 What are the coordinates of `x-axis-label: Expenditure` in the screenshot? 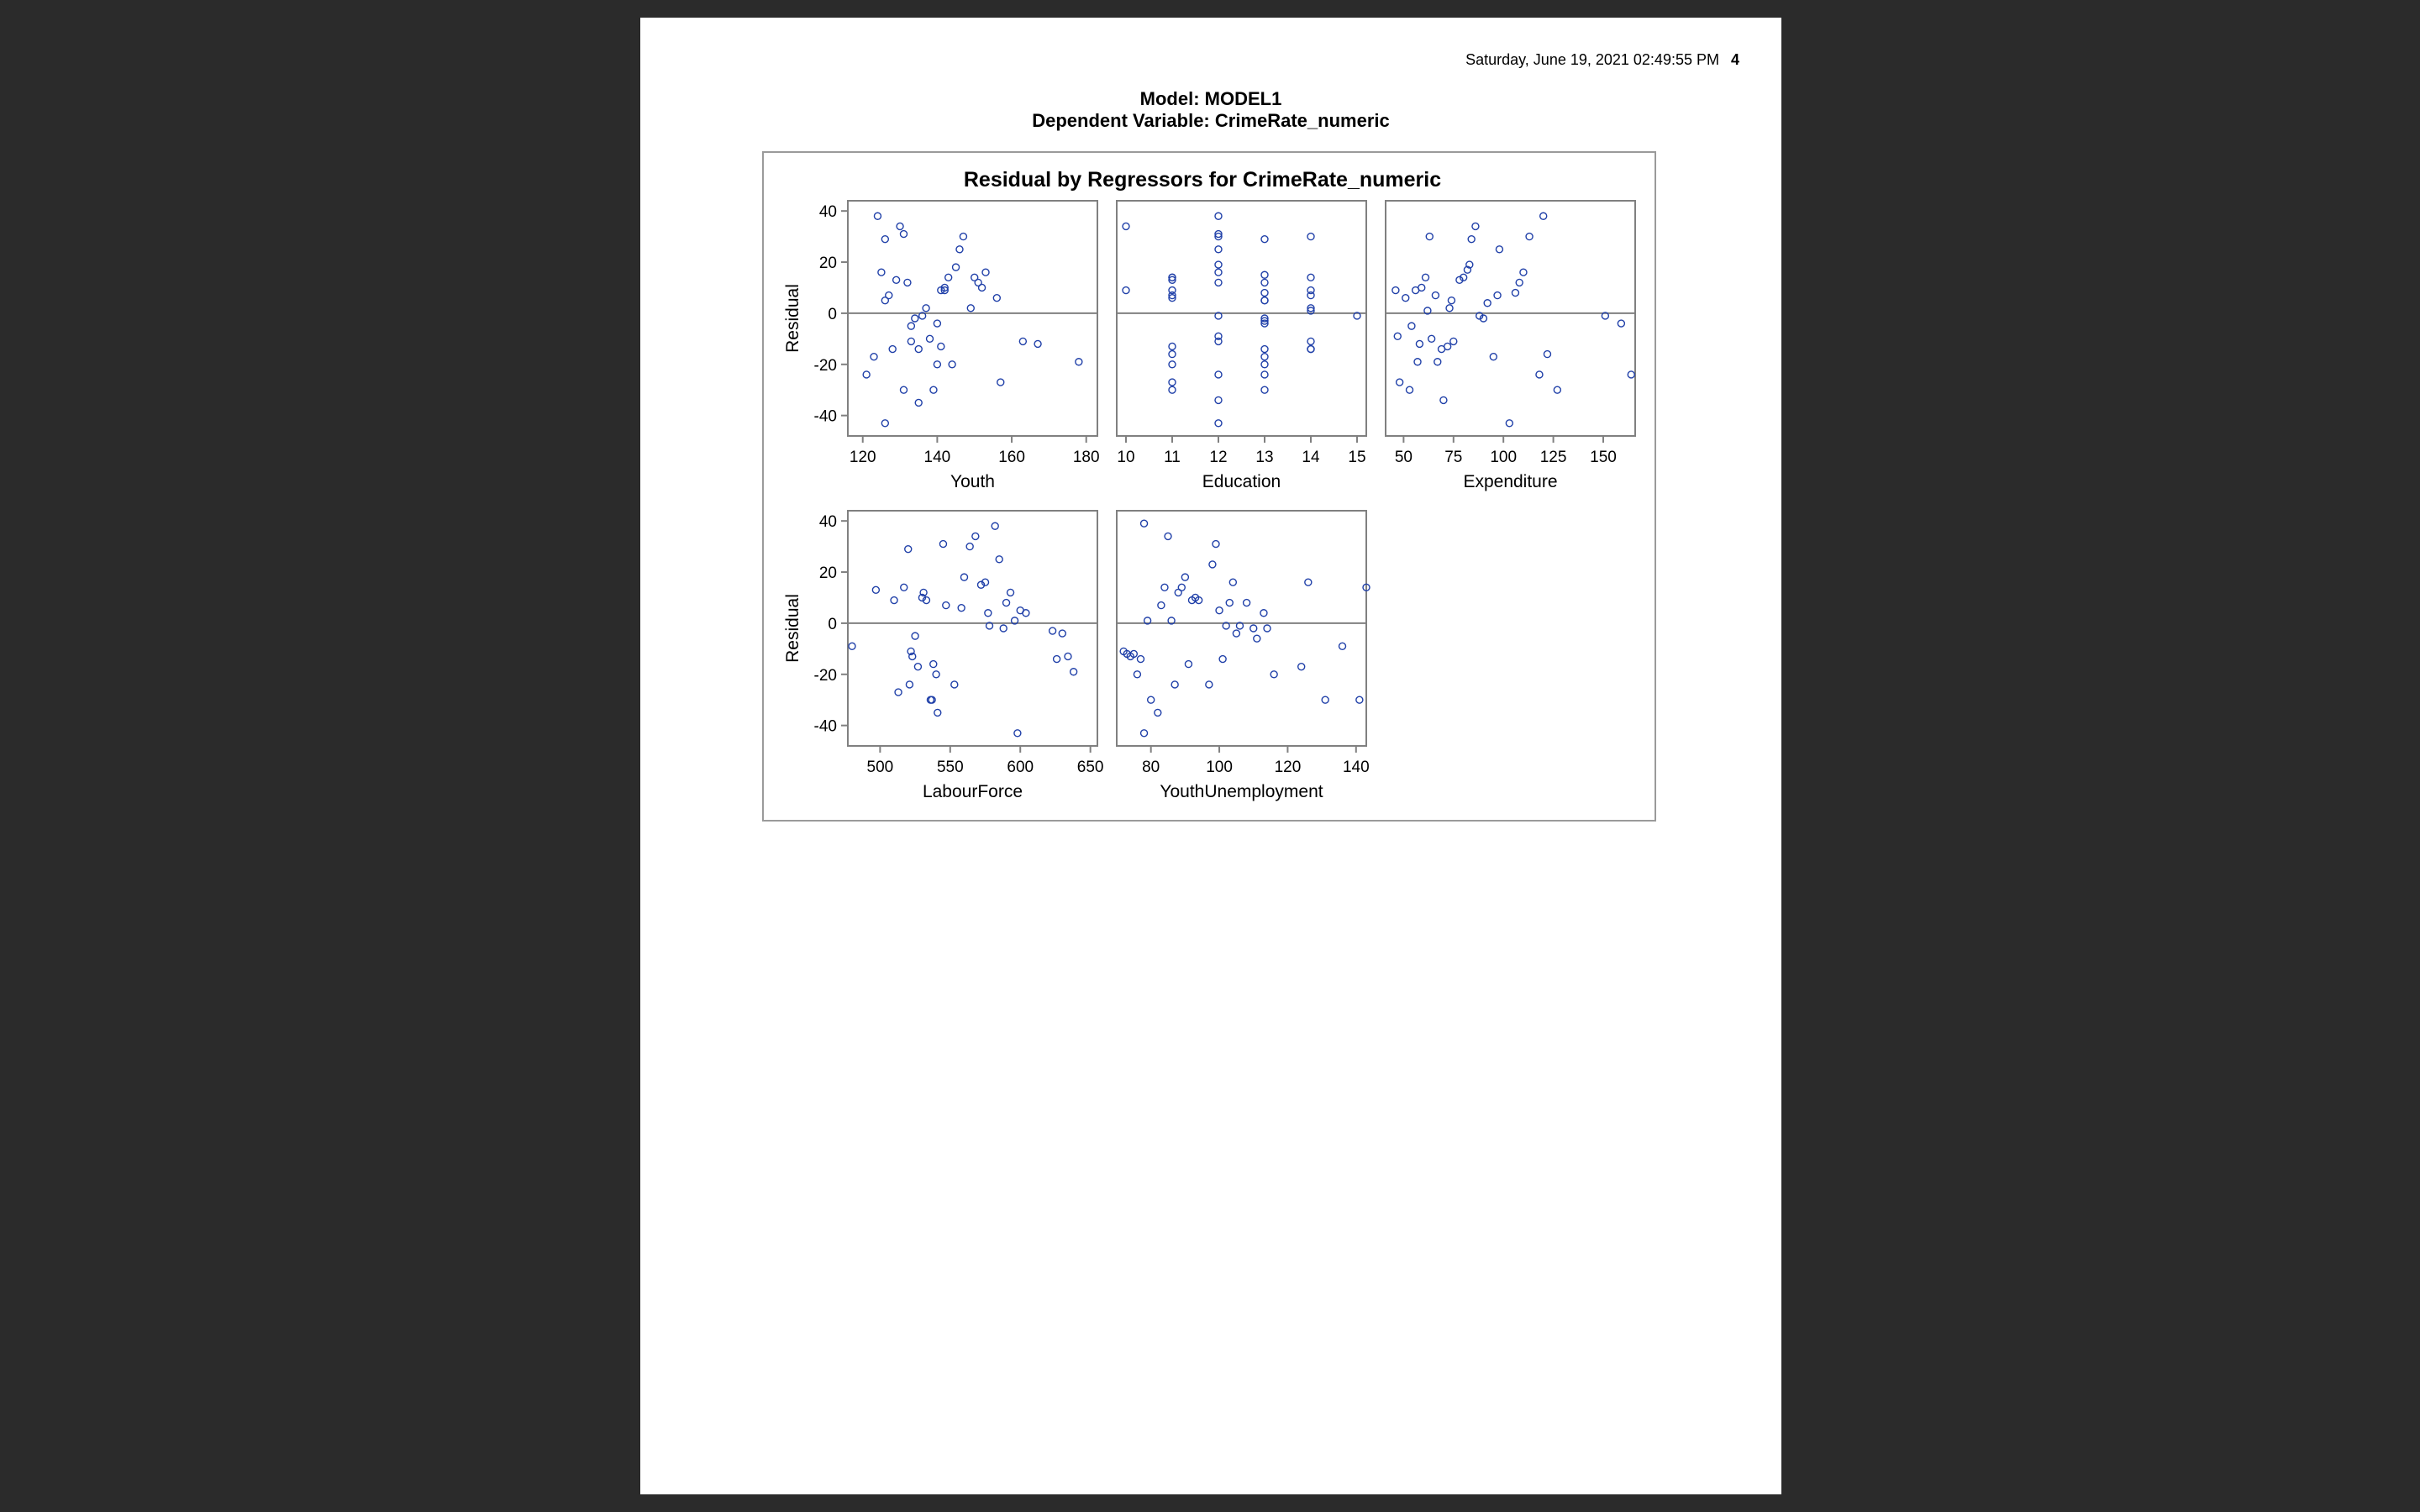 It's located at (1510, 481).